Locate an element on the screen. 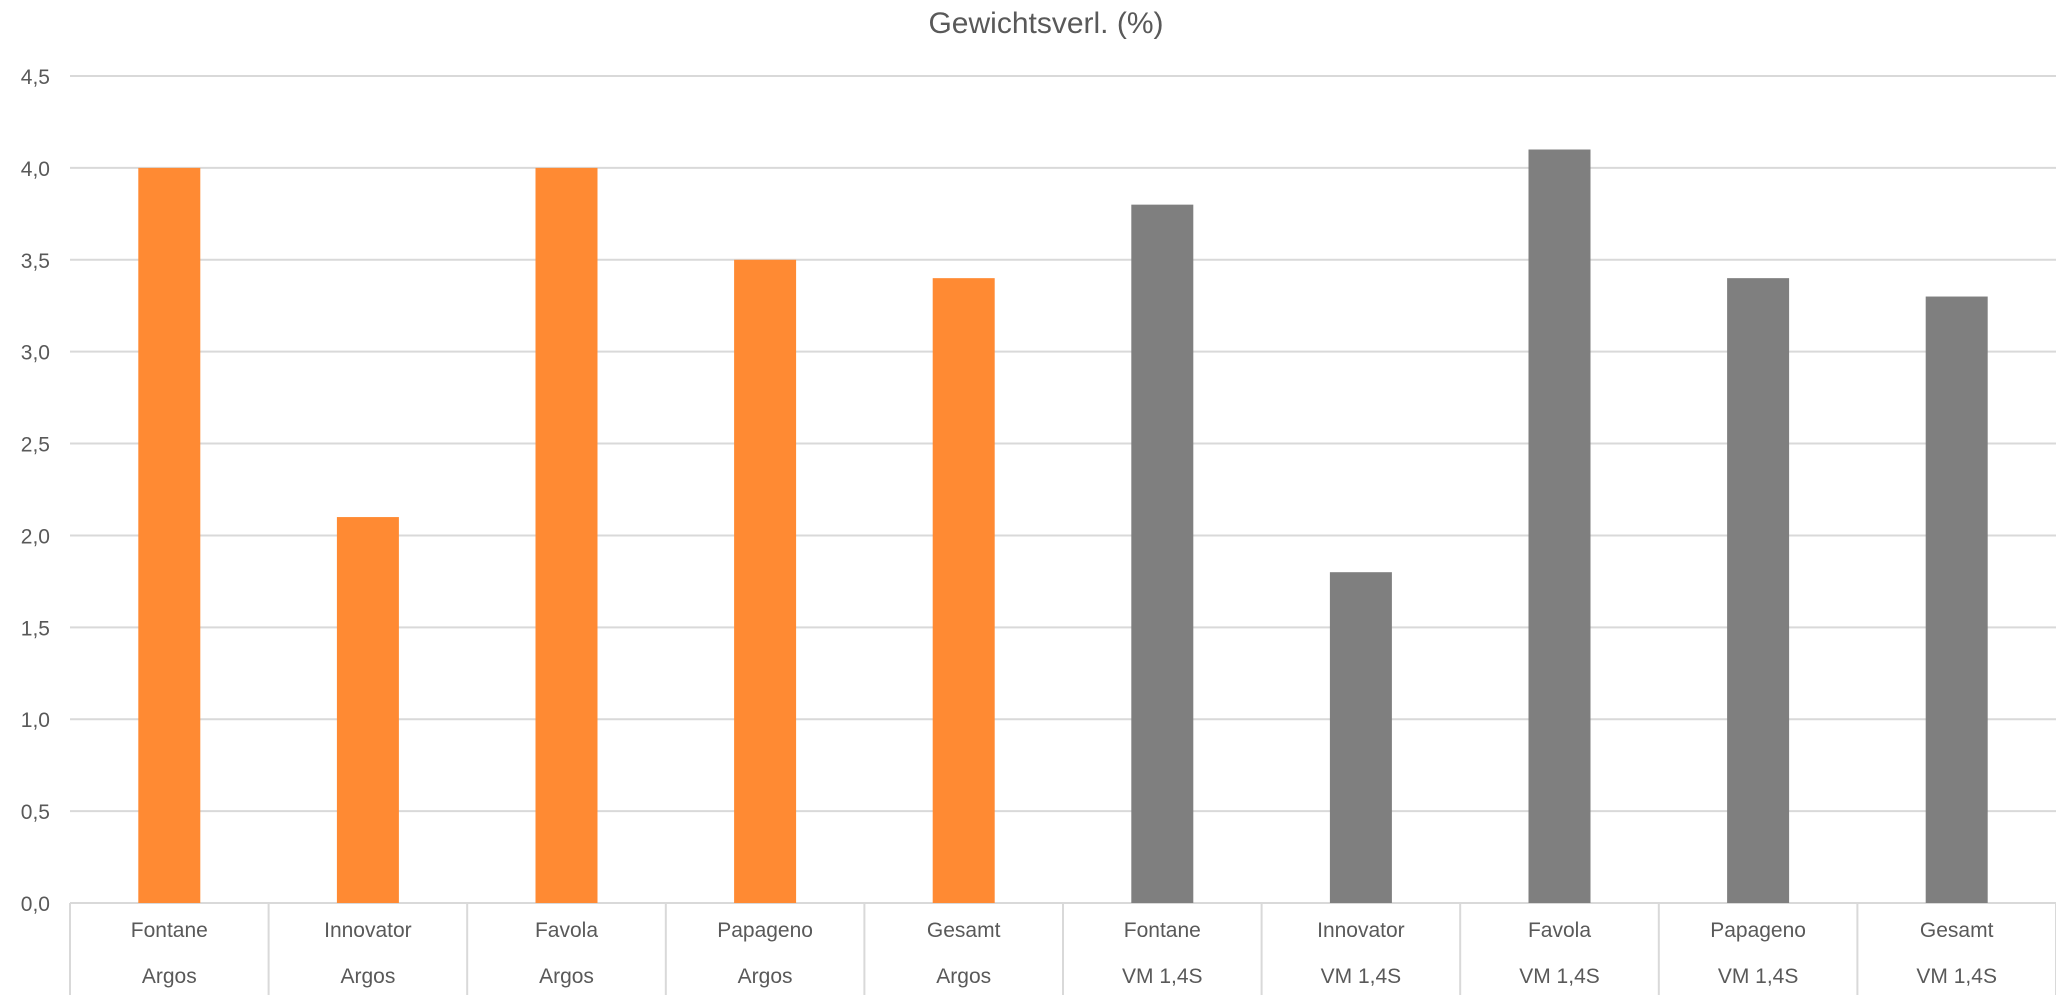 The width and height of the screenshot is (2056, 1000). y-tick-label: 3,0 is located at coordinates (35, 353).